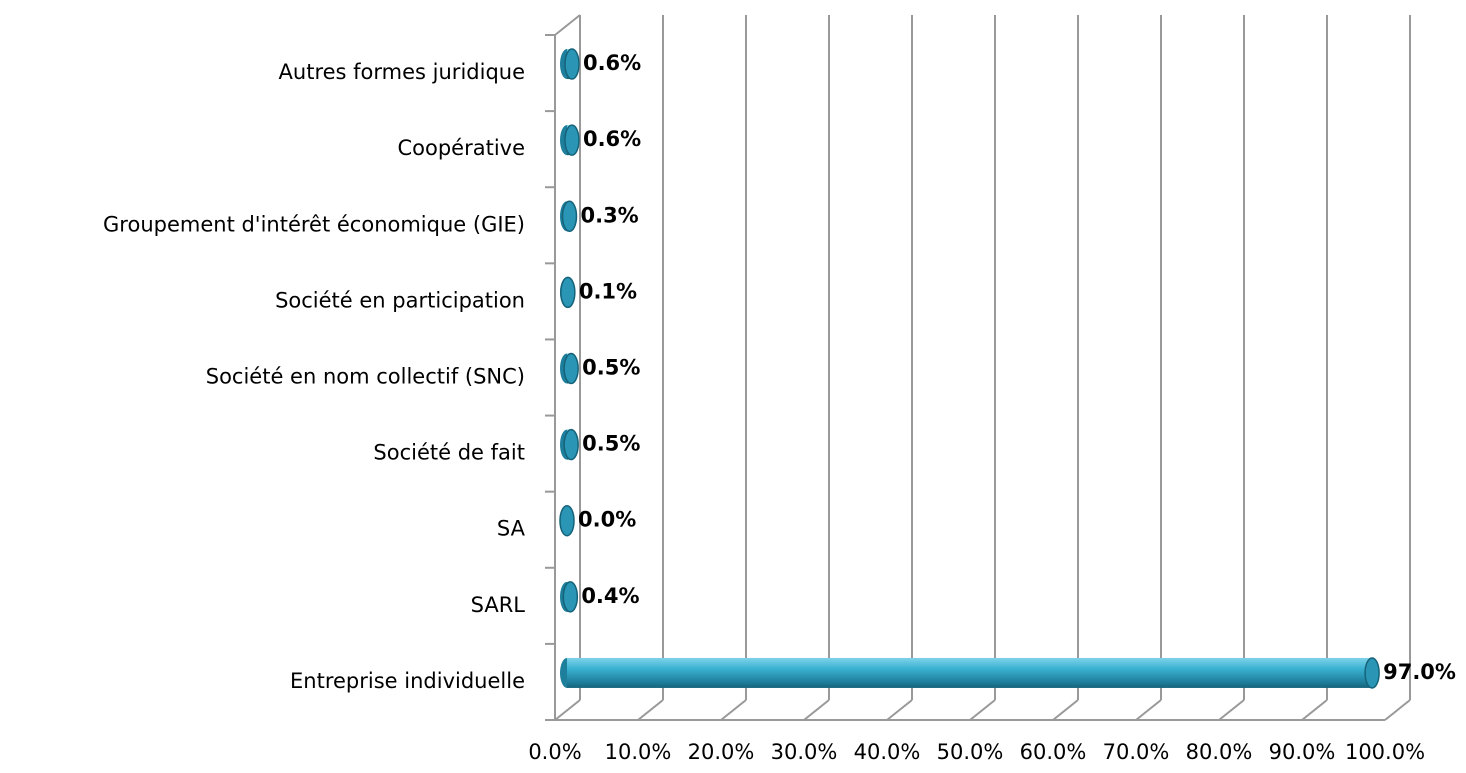  I want to click on x-tick-label: 20.0%, so click(721, 752).